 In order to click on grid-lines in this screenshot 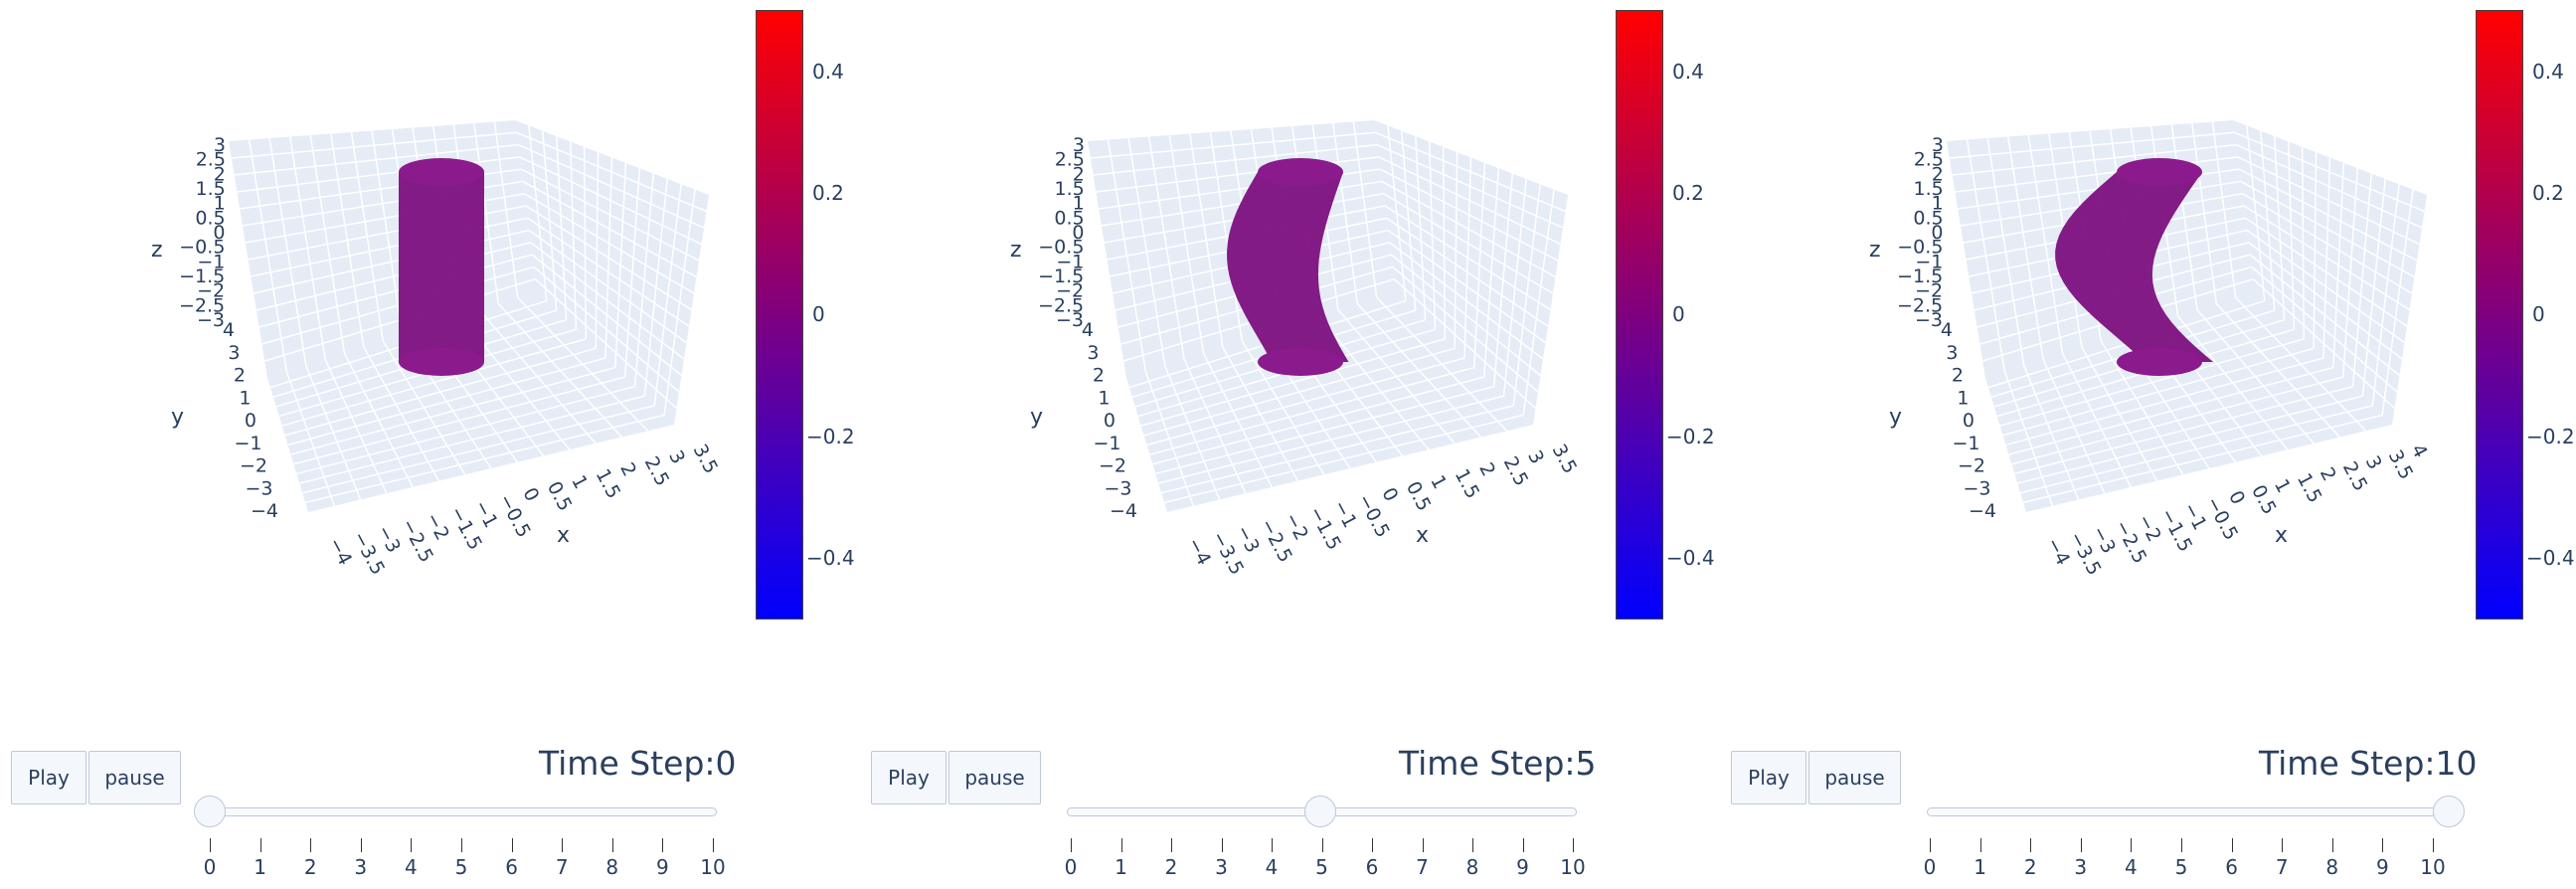, I will do `click(1328, 313)`.